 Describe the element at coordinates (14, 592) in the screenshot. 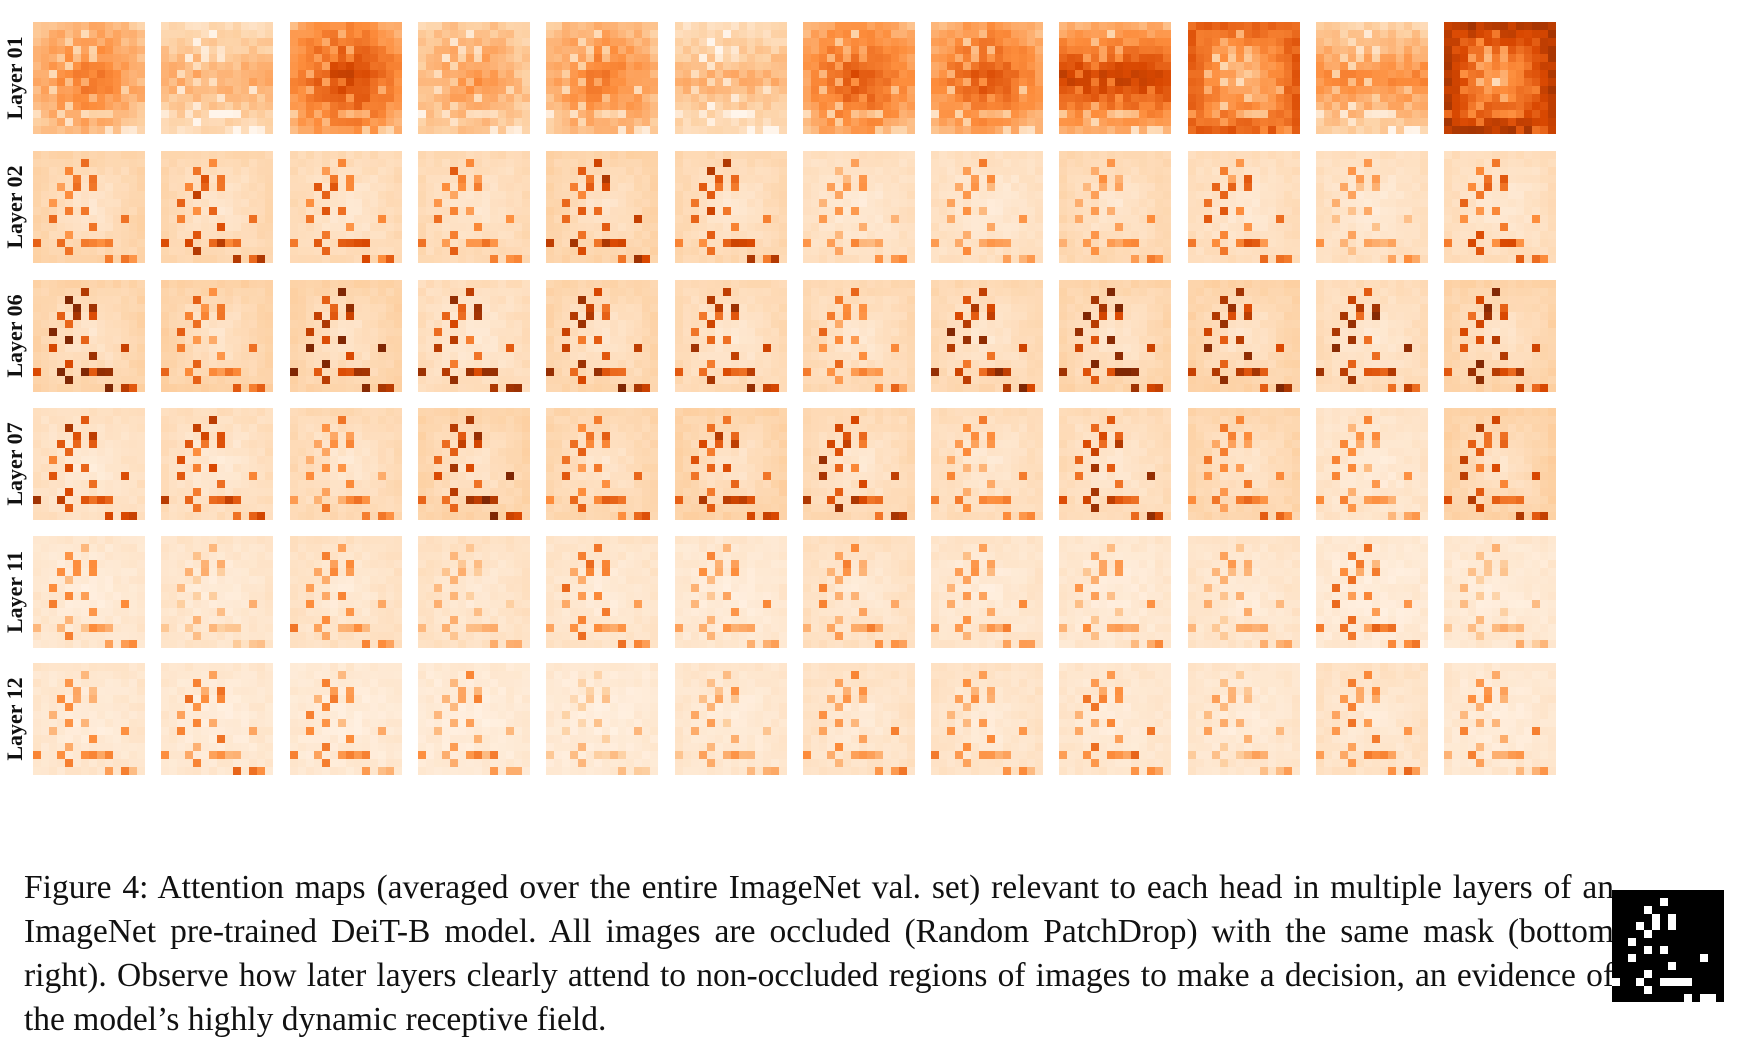

I see `row-label-layer-11: Layer 11` at that location.